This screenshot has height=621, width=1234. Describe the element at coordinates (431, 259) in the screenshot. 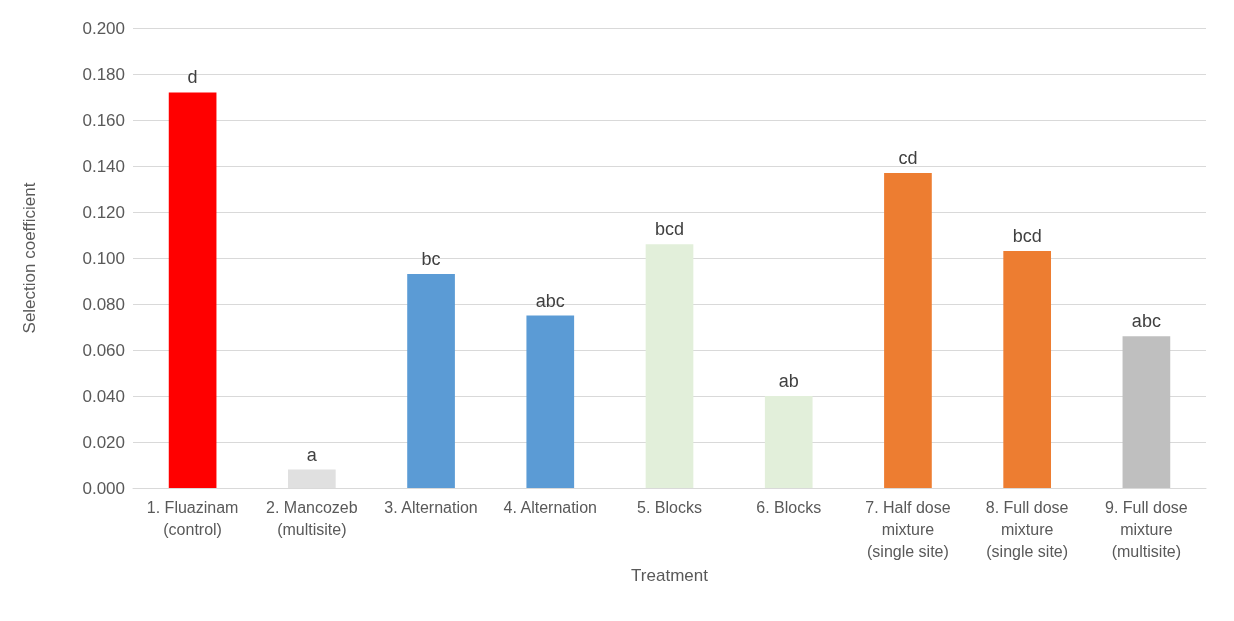

I see `annotation: bc` at that location.